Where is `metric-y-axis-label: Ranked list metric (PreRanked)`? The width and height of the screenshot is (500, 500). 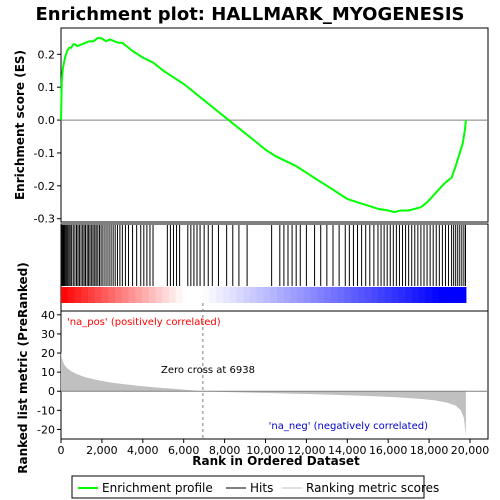
metric-y-axis-label: Ranked list metric (PreRanked) is located at coordinates (23, 368).